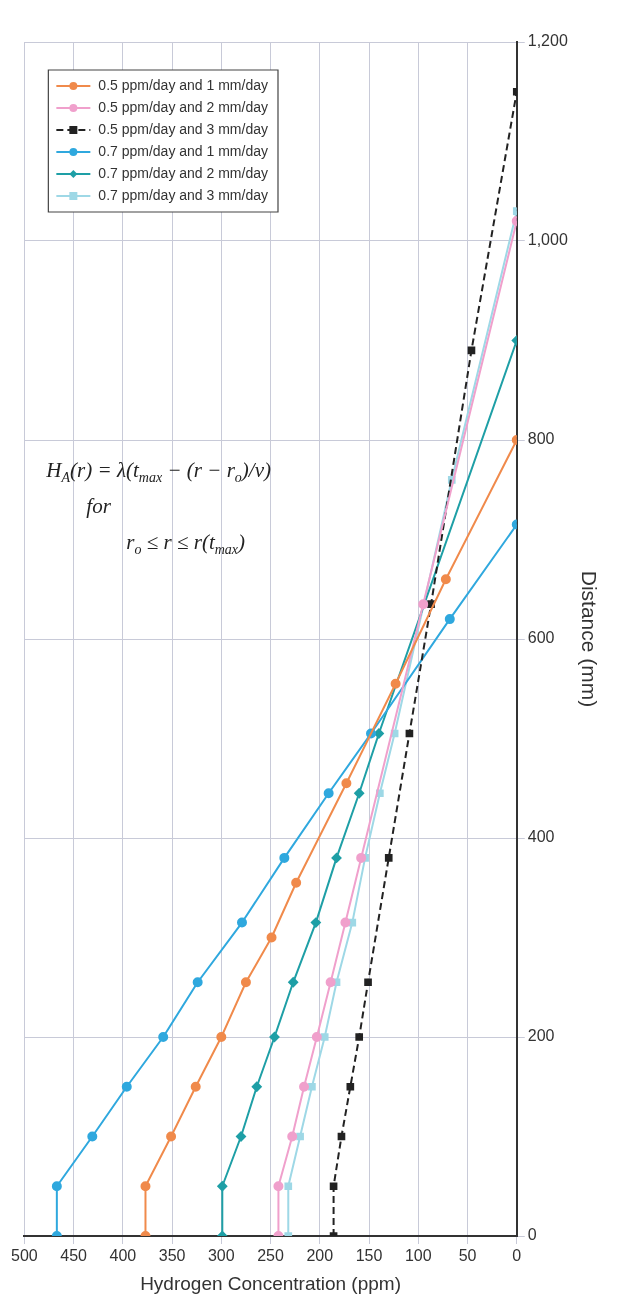 This screenshot has height=1314, width=617. I want to click on x-tick-label: 50, so click(467, 1256).